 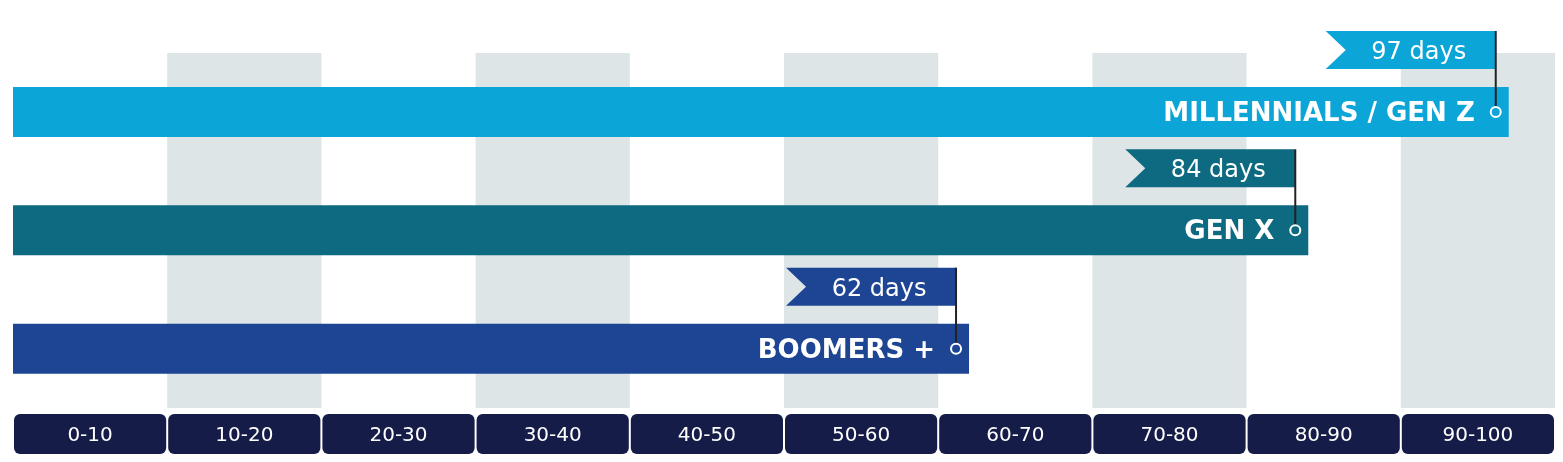 I want to click on text: 50-60, so click(x=861, y=434).